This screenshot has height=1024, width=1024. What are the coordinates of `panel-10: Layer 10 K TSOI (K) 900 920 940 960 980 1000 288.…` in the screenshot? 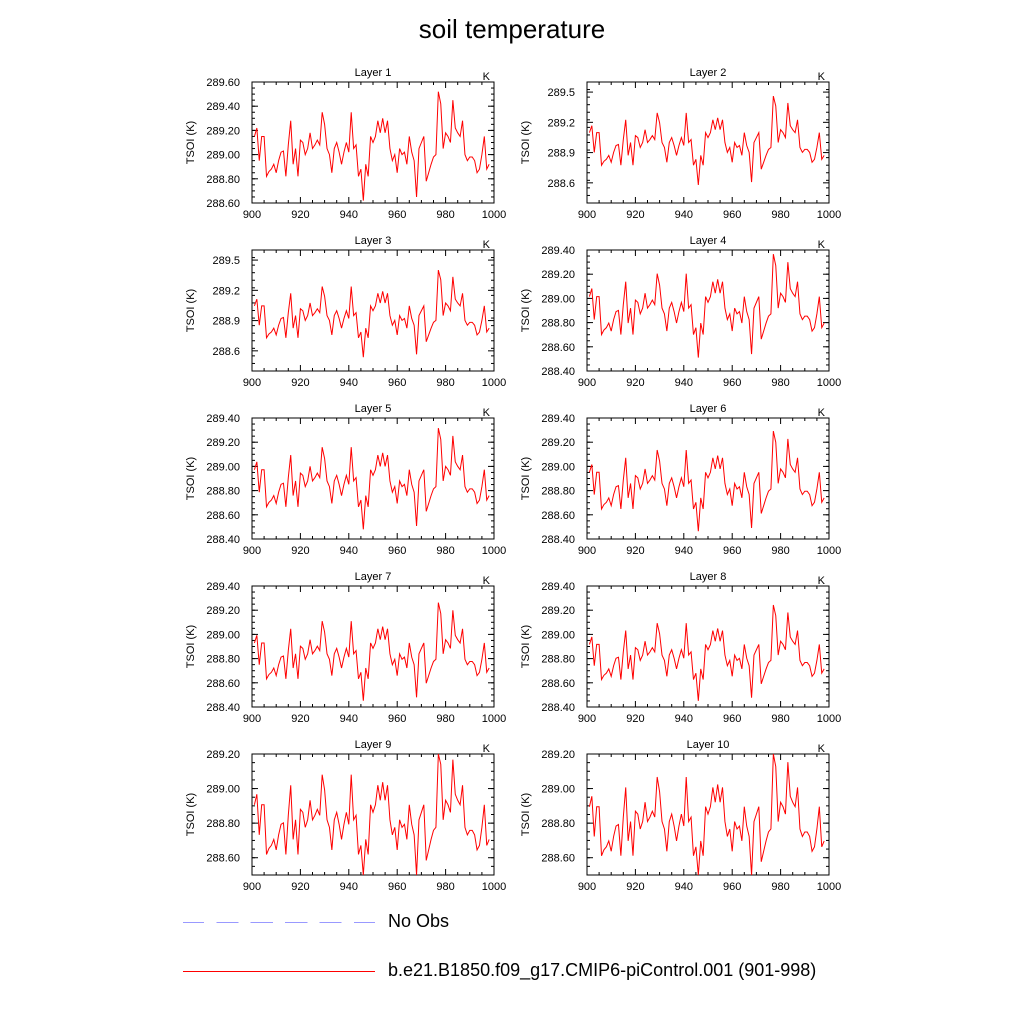 It's located at (680, 816).